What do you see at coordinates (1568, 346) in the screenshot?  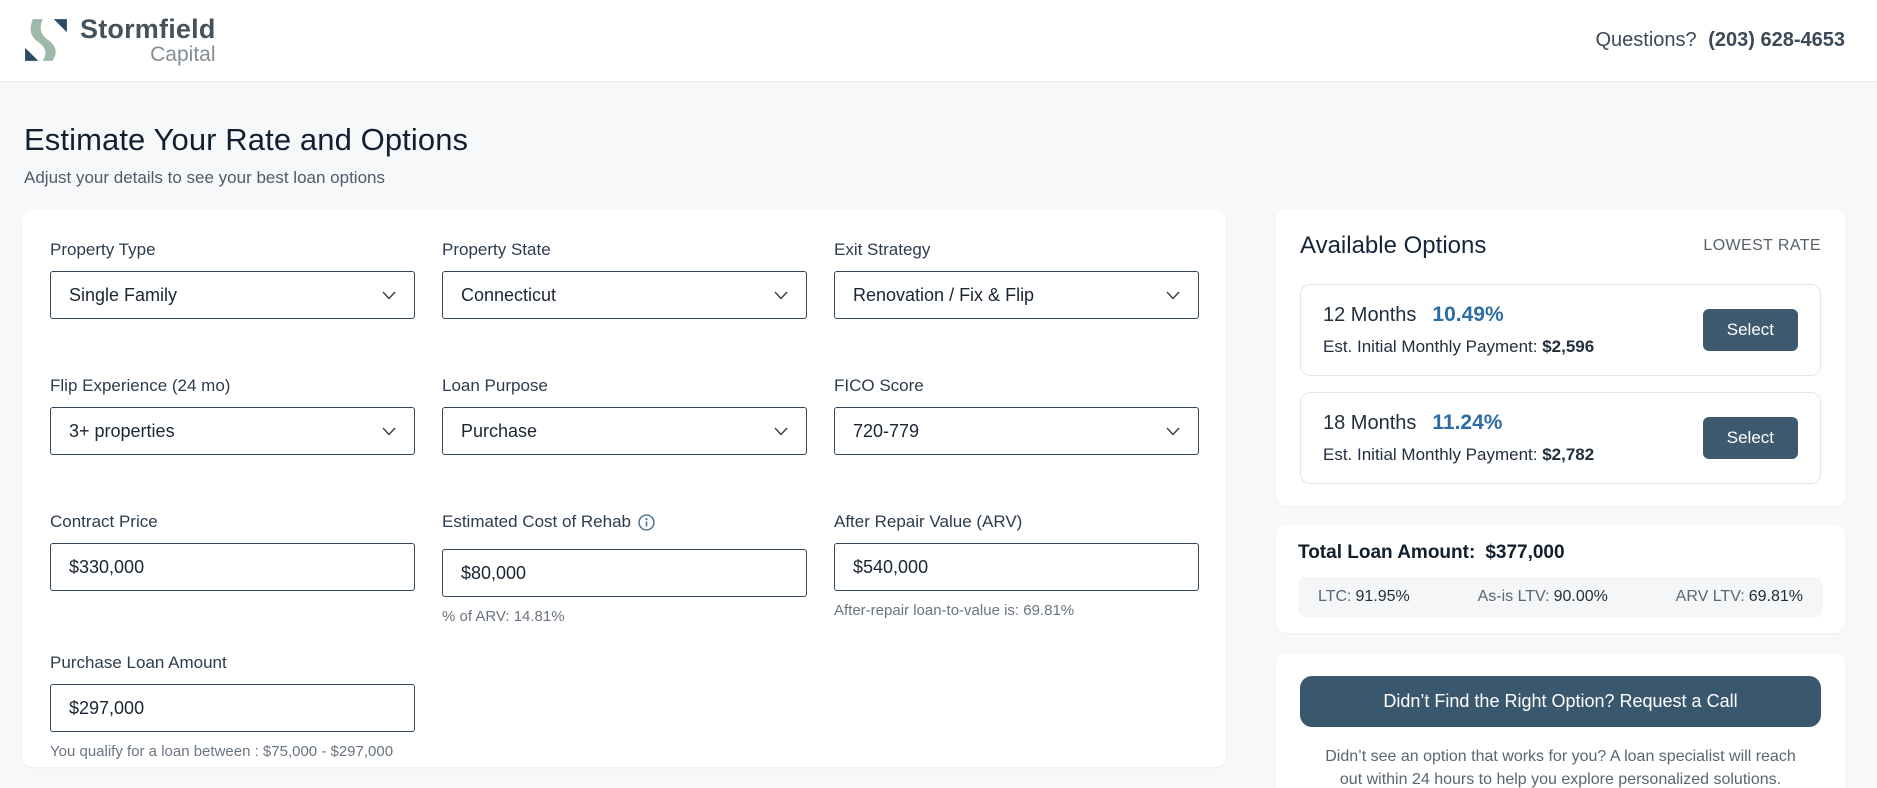 I see `option-payment-value: $2,596` at bounding box center [1568, 346].